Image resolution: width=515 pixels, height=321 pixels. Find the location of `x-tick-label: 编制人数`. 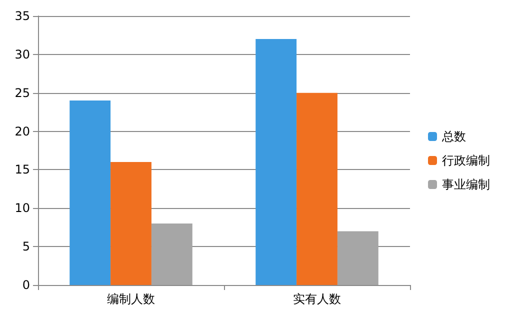

x-tick-label: 编制人数 is located at coordinates (131, 299).